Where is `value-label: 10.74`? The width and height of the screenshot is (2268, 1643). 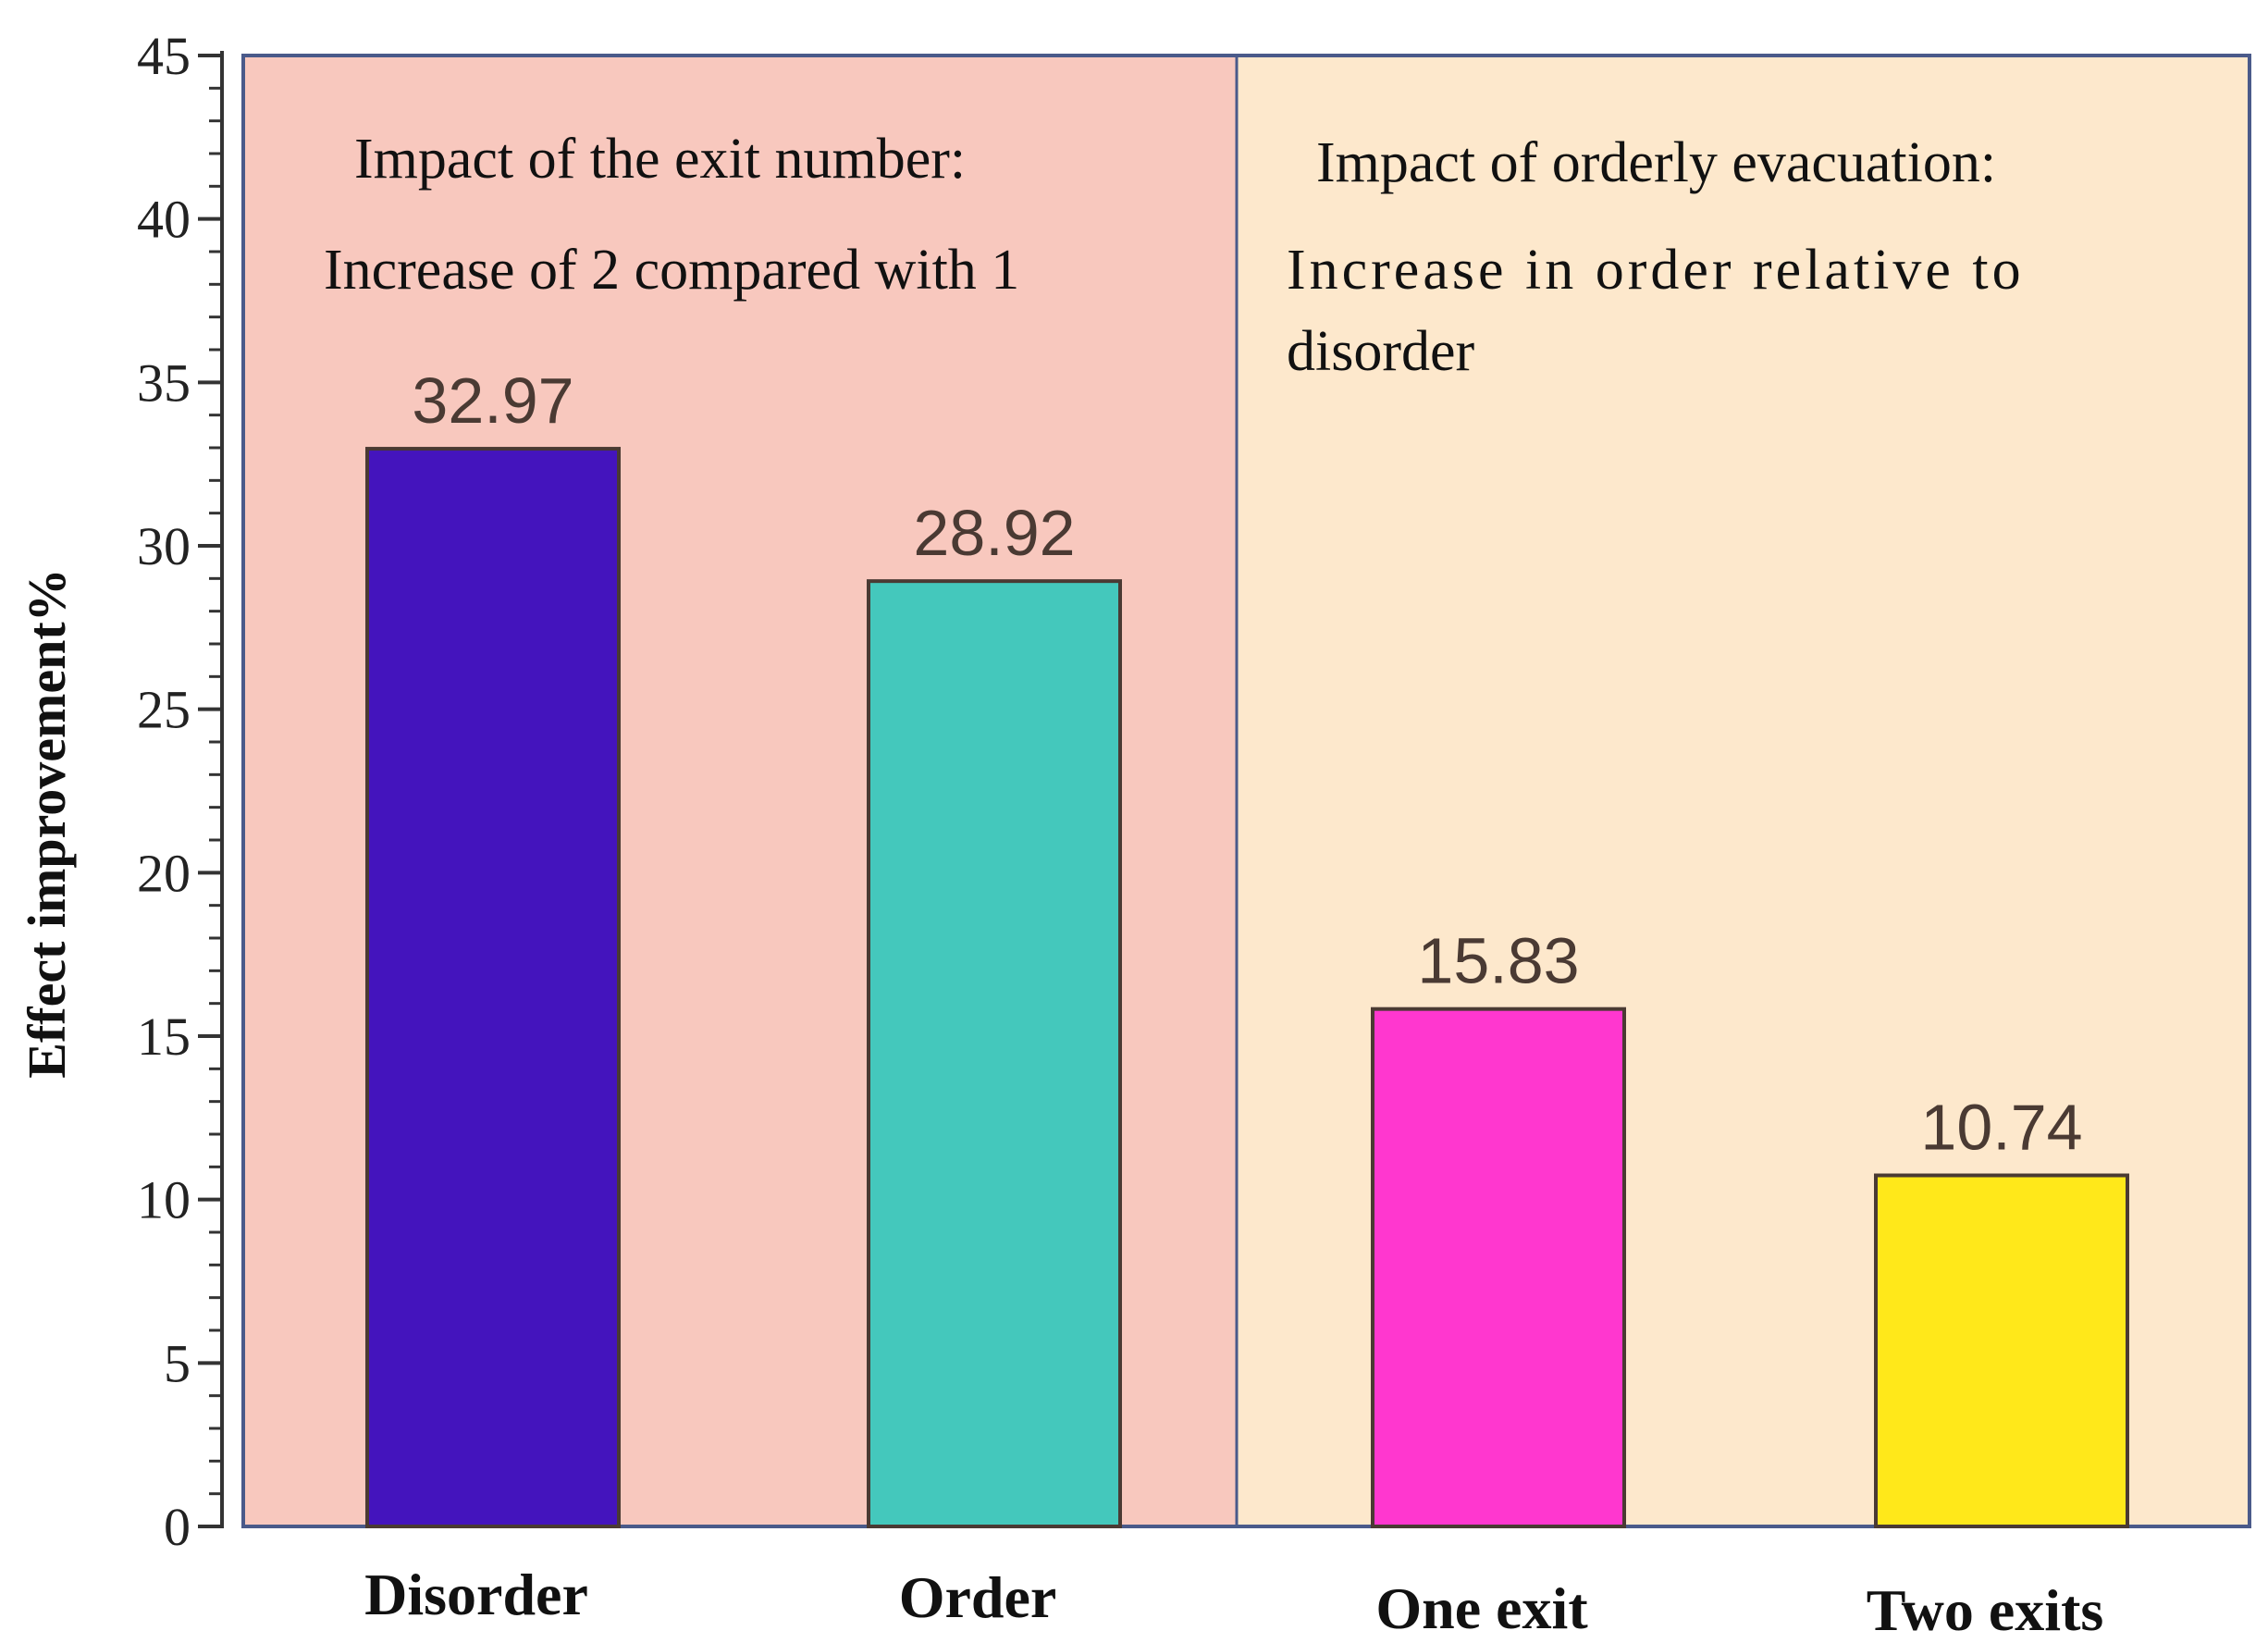 value-label: 10.74 is located at coordinates (2001, 1128).